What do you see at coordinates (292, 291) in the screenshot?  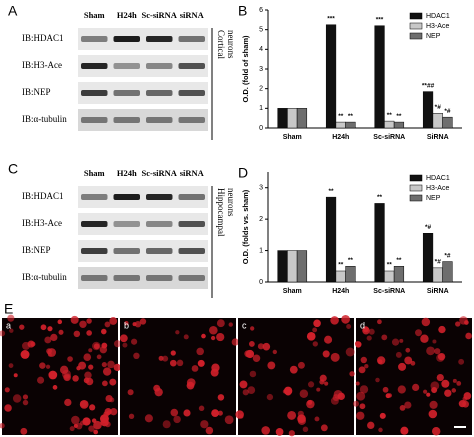 I see `x-tick-label: Sham` at bounding box center [292, 291].